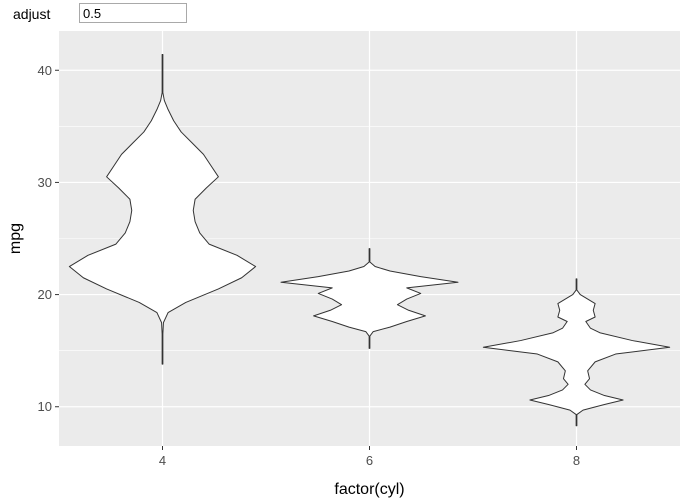 The width and height of the screenshot is (684, 503). What do you see at coordinates (133, 13) in the screenshot?
I see `adjust-input` at bounding box center [133, 13].